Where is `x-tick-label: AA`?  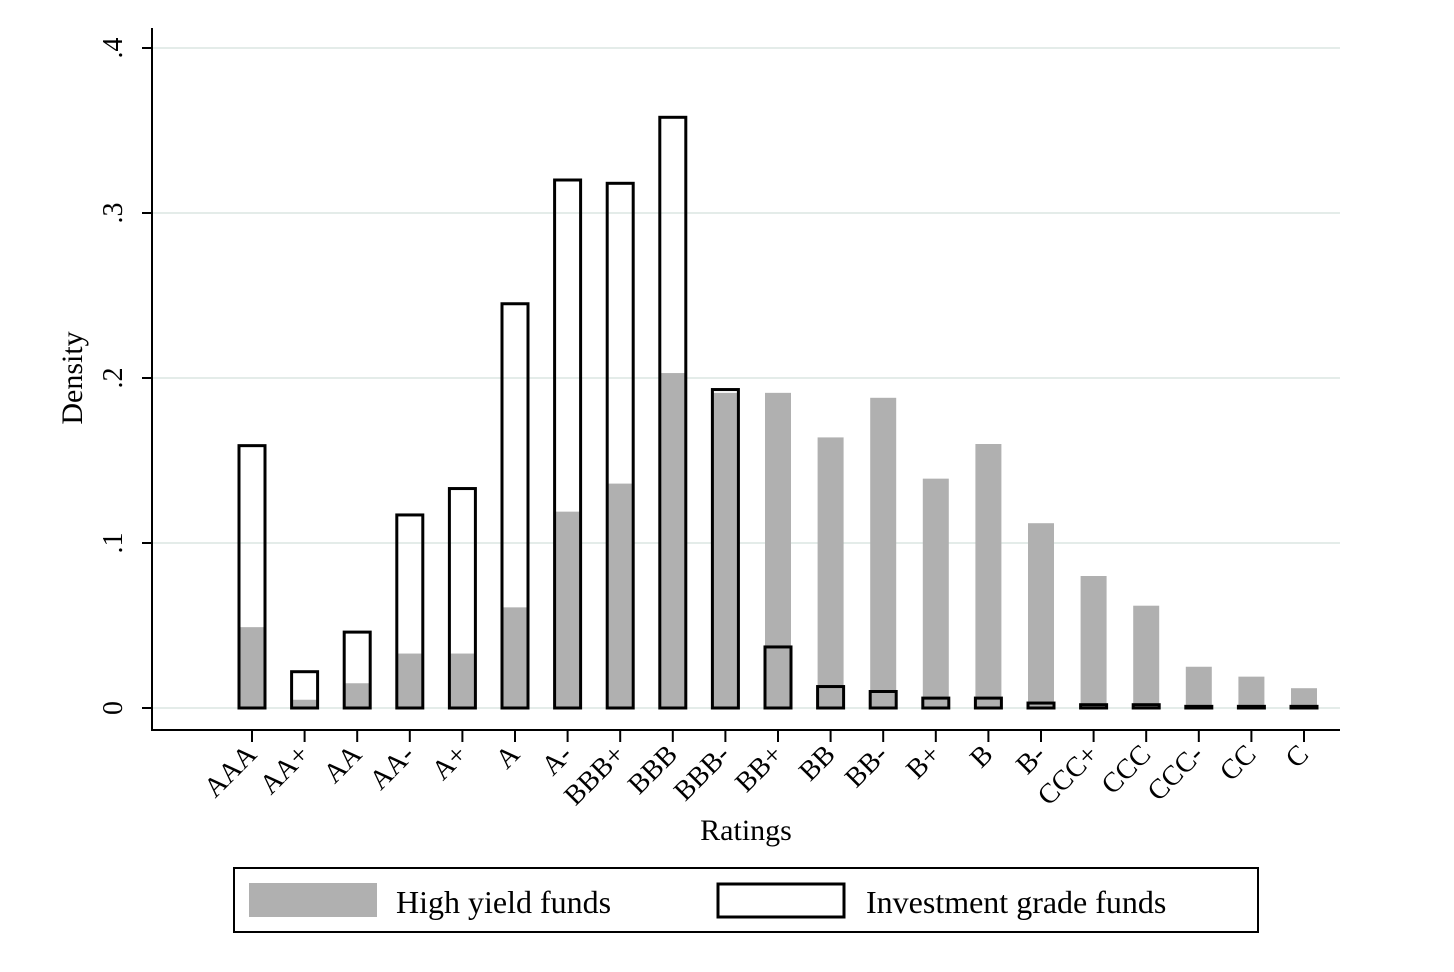 x-tick-label: AA is located at coordinates (343, 763).